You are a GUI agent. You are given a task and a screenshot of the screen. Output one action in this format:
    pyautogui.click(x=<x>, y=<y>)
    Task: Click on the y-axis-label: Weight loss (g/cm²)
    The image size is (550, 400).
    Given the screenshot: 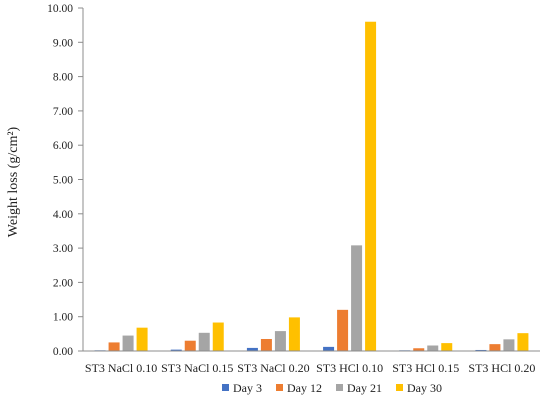 What is the action you would take?
    pyautogui.click(x=13, y=181)
    